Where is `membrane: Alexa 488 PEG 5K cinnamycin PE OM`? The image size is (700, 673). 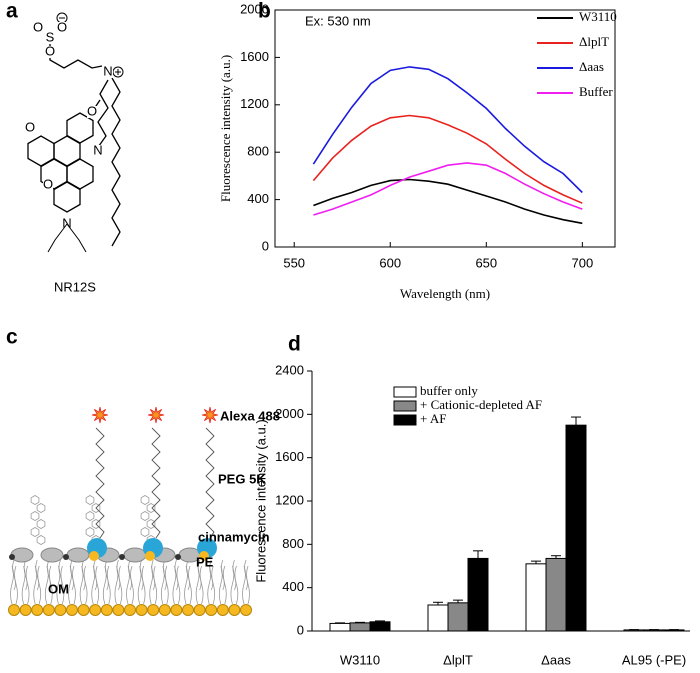 membrane: Alexa 488 PEG 5K cinnamycin PE OM is located at coordinates (144, 511).